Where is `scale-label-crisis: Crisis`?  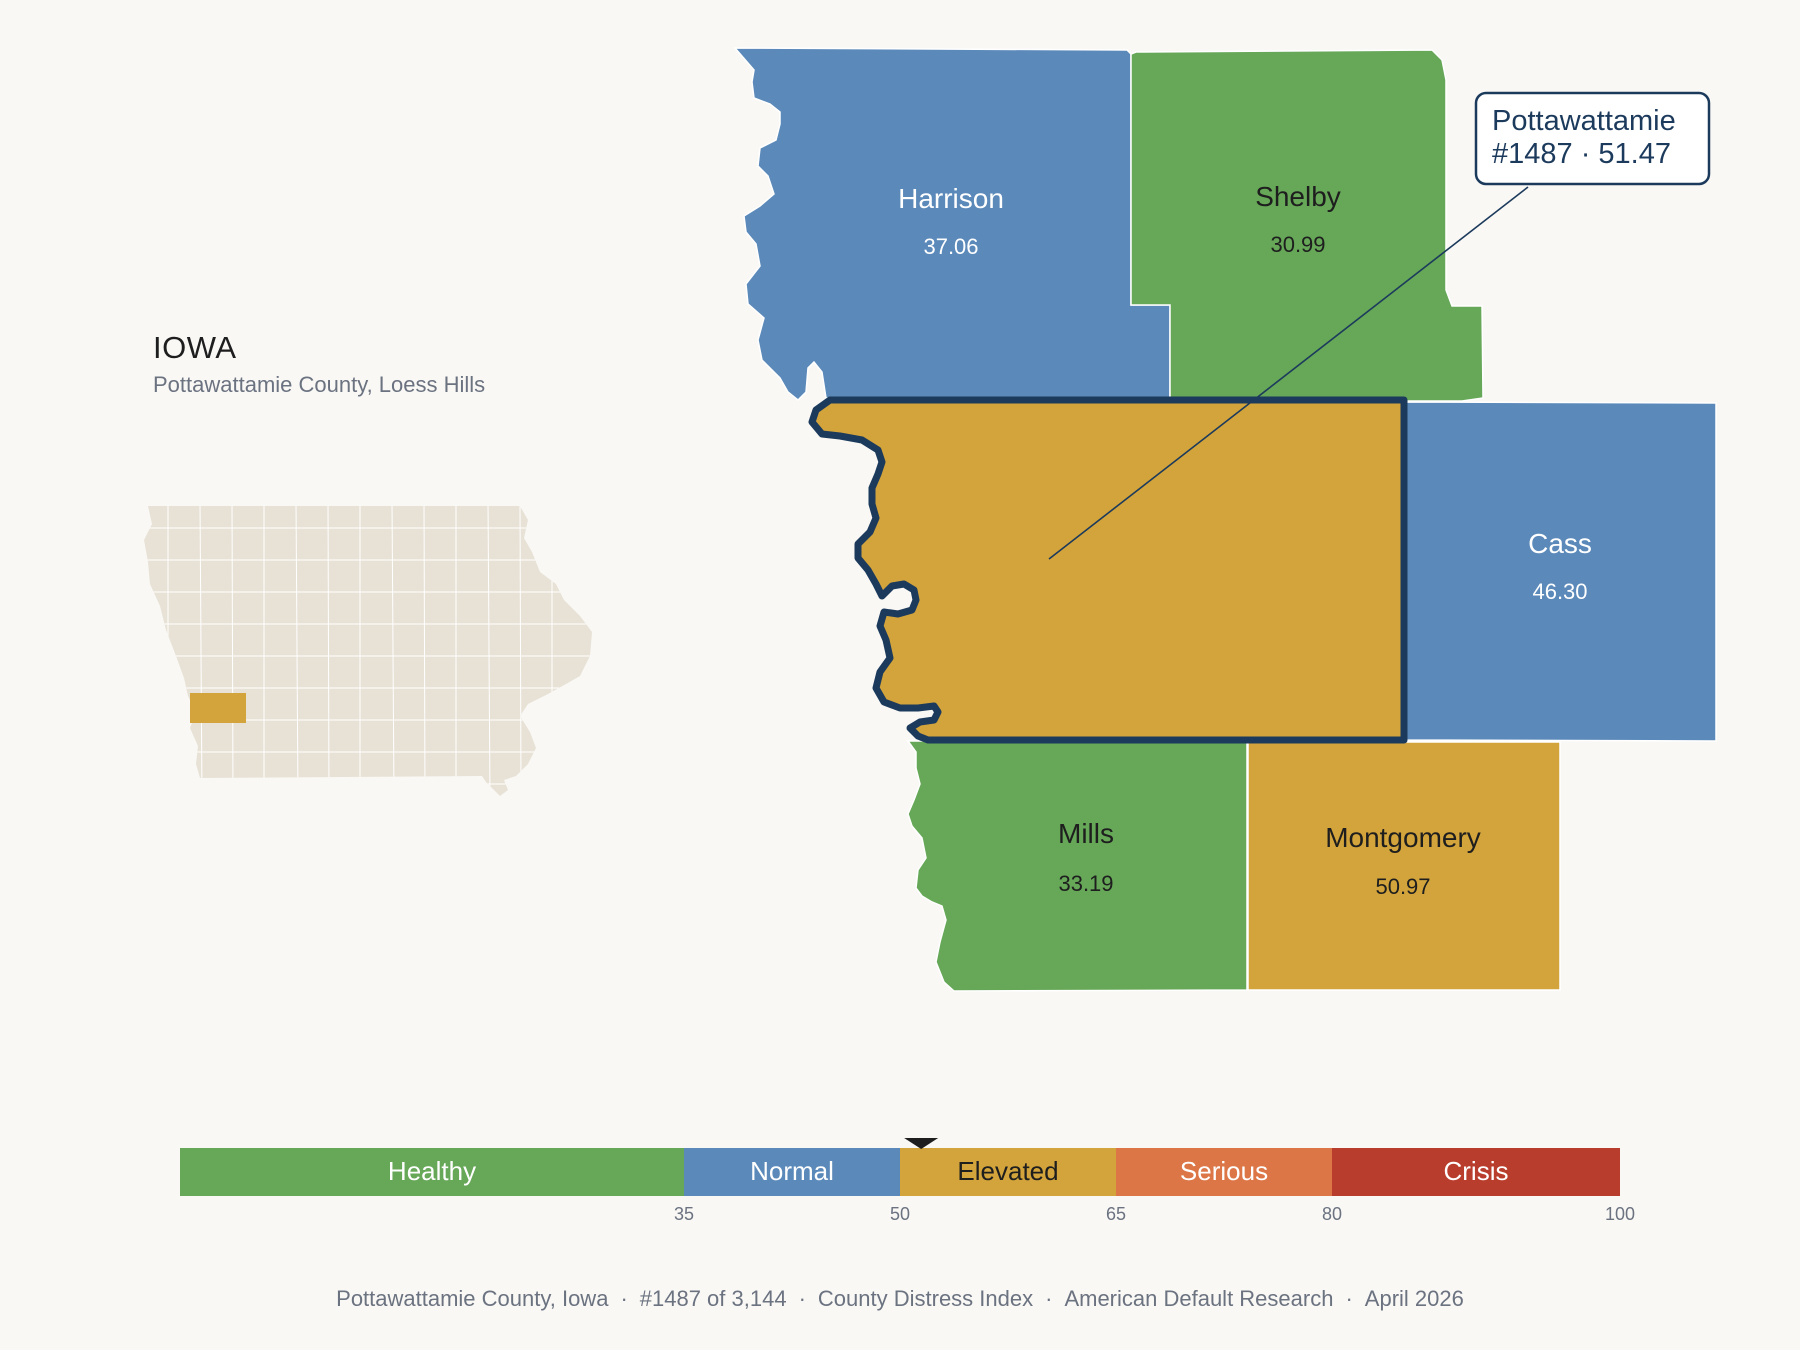 scale-label-crisis: Crisis is located at coordinates (1476, 1171).